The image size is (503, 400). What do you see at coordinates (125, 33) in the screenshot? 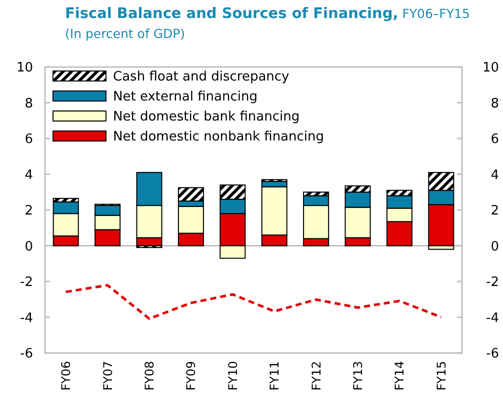
I see `chart-subtitle: (In percent of GDP)` at bounding box center [125, 33].